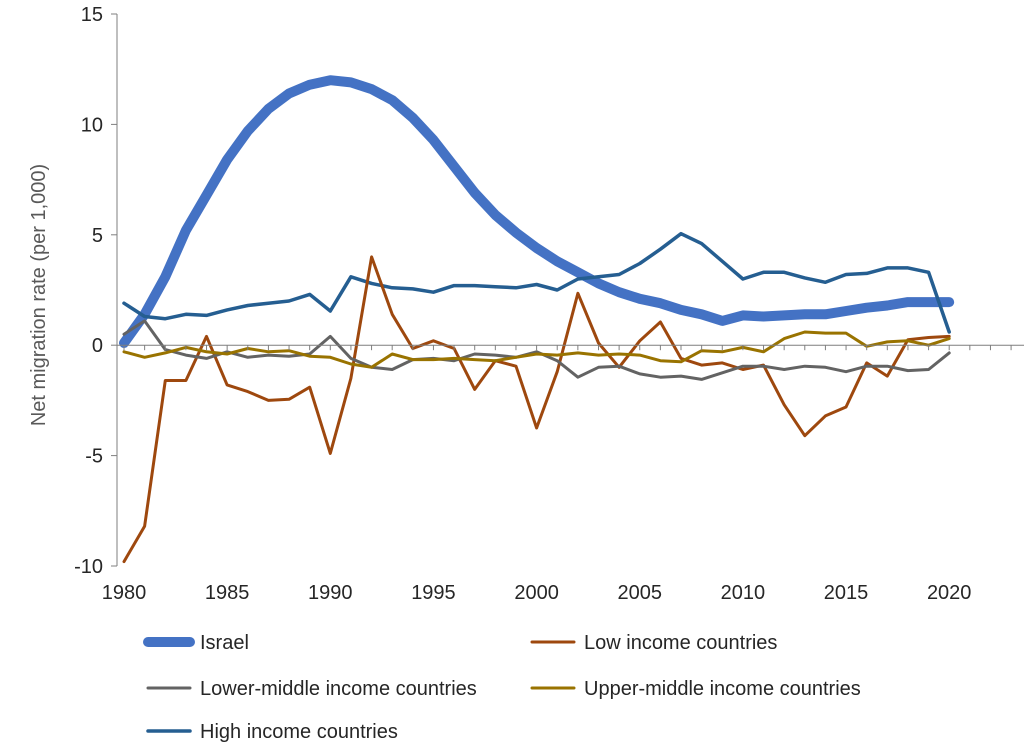 This screenshot has height=744, width=1027. I want to click on y-tick-label: 10, so click(92, 125).